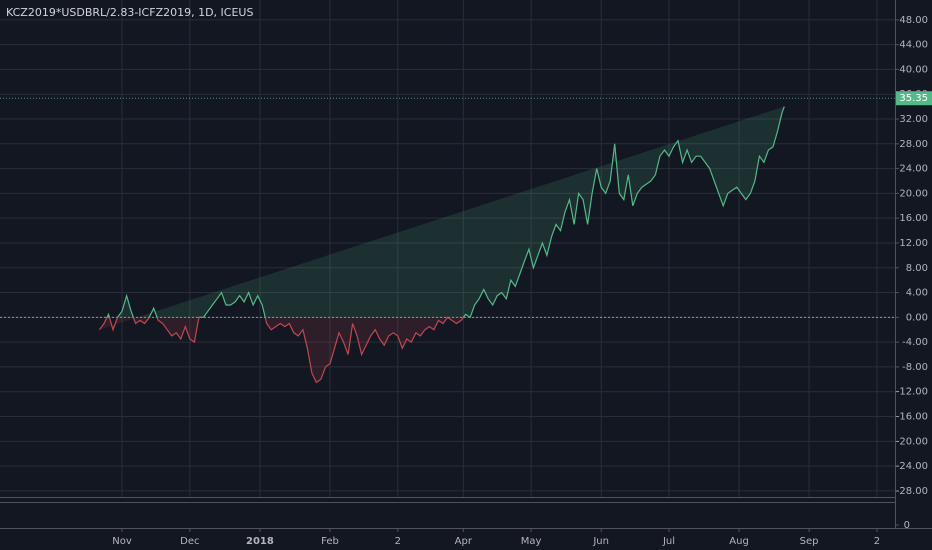 This screenshot has height=550, width=932. What do you see at coordinates (913, 243) in the screenshot?
I see `y-tick-label: 12.00` at bounding box center [913, 243].